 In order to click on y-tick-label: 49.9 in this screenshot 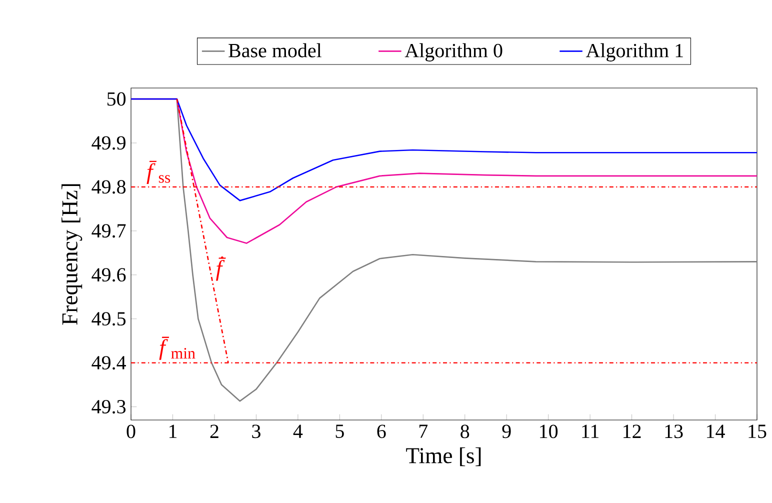, I will do `click(109, 143)`.